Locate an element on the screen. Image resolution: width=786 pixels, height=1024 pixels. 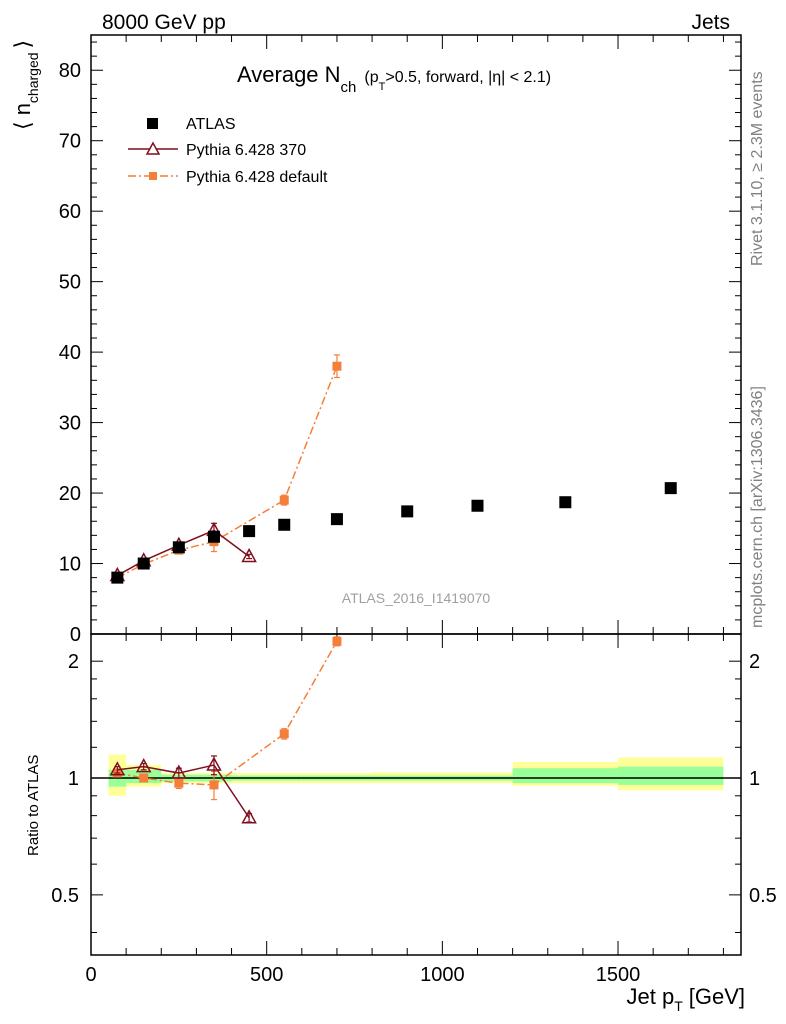
legend-atlas: ATLAS is located at coordinates (211, 124).